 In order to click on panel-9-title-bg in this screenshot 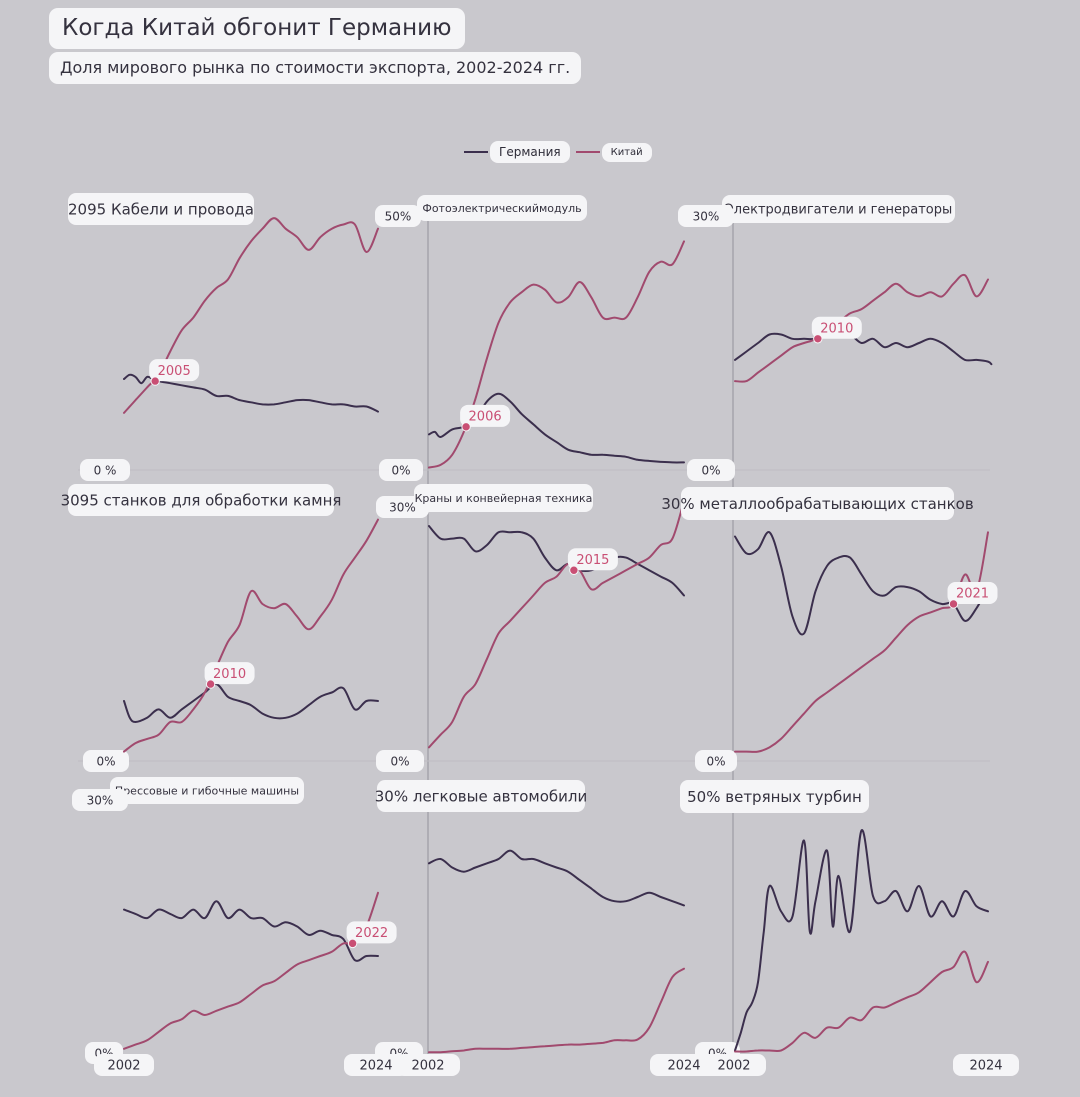, I will do `click(774, 796)`.